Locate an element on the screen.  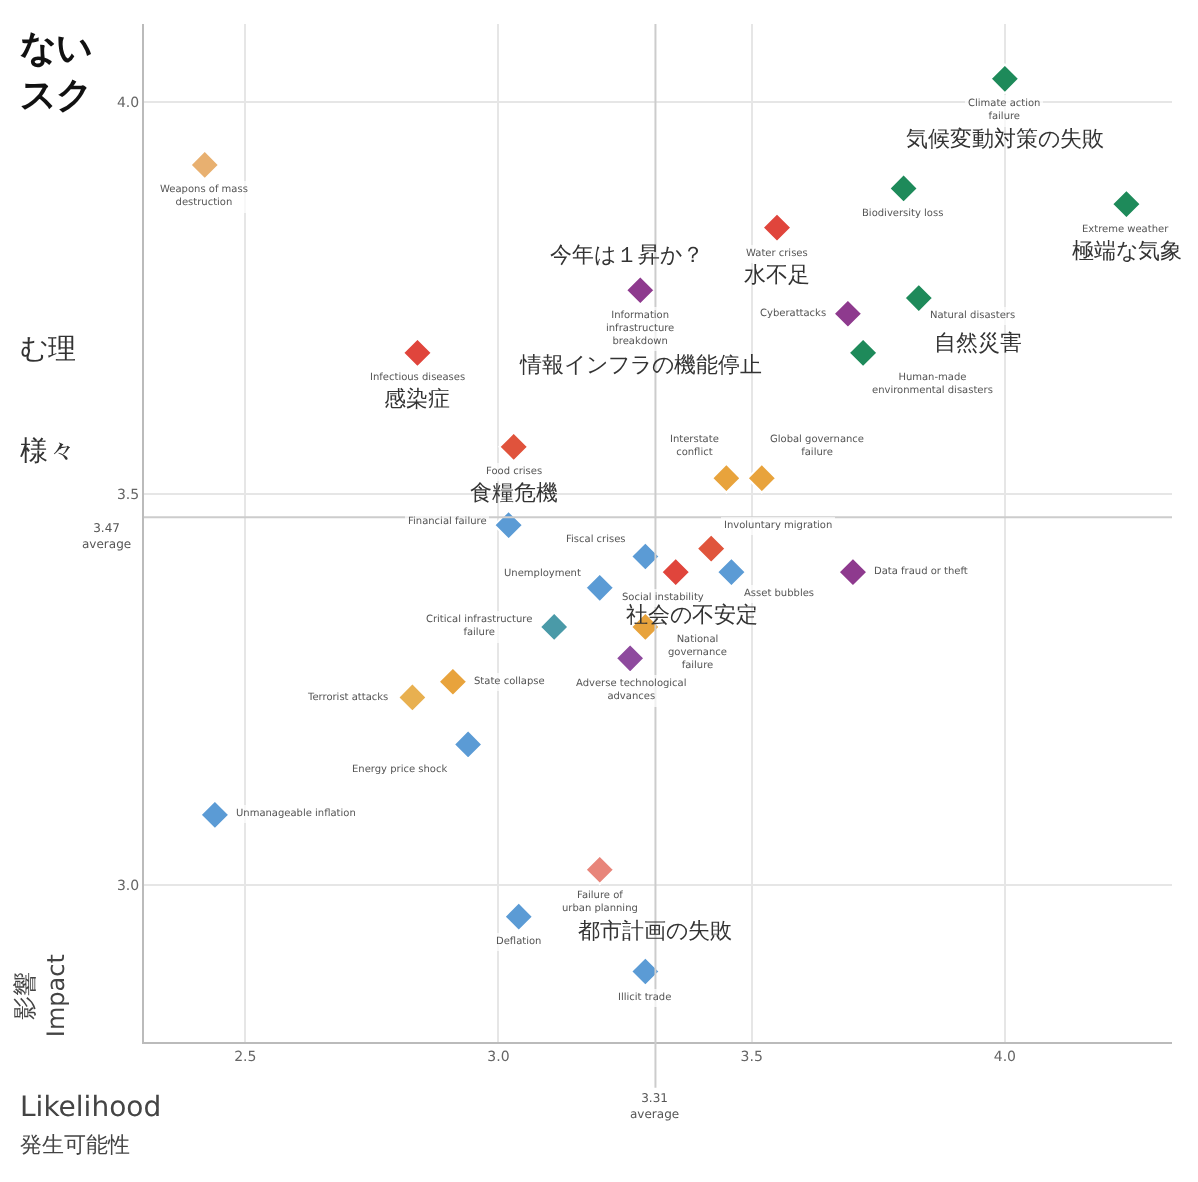
annotation: 自然災害 is located at coordinates (978, 343).